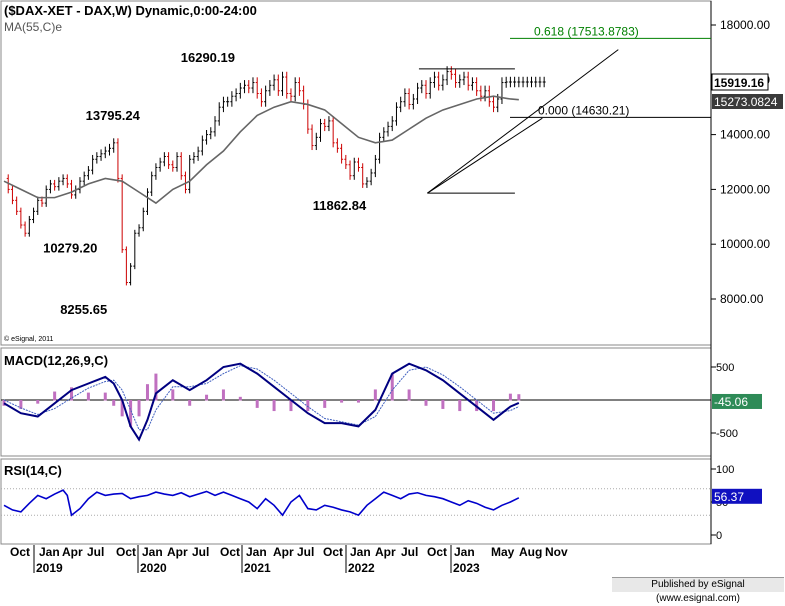 This screenshot has width=785, height=606. What do you see at coordinates (503, 552) in the screenshot?
I see `x-month-label: May` at bounding box center [503, 552].